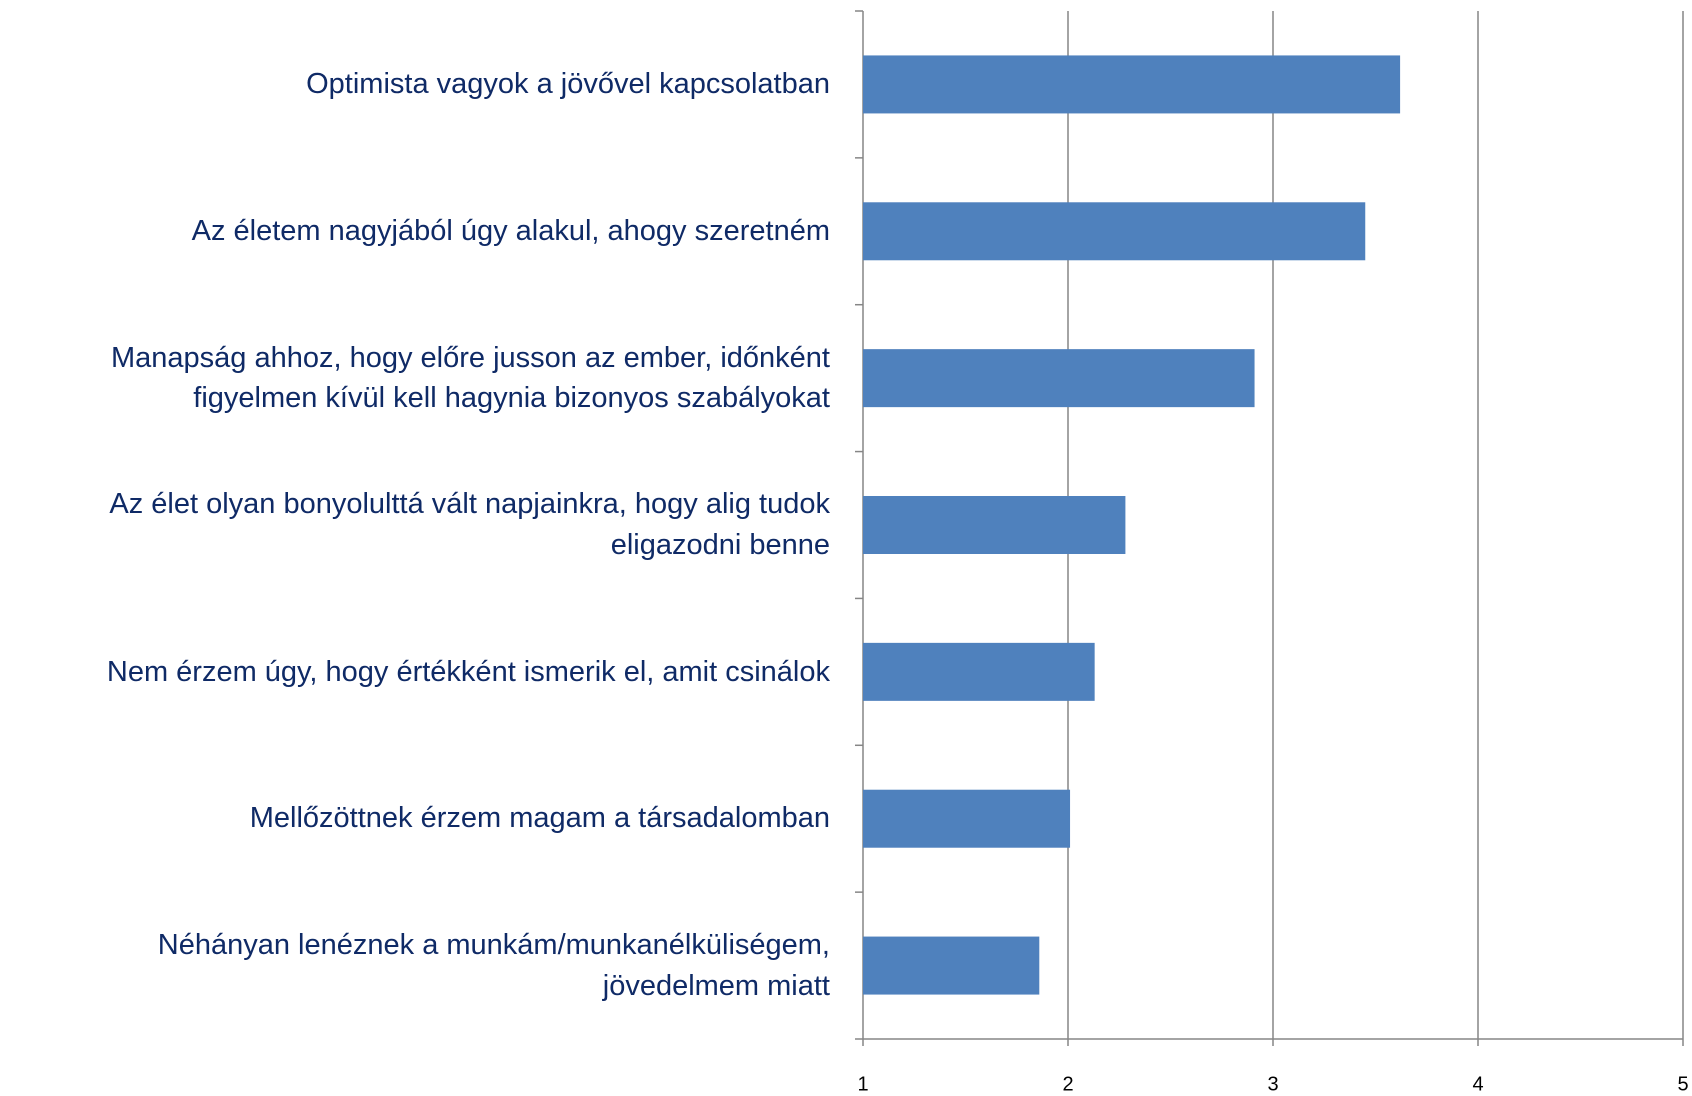  What do you see at coordinates (1477, 1084) in the screenshot?
I see `x-tick-label: 4` at bounding box center [1477, 1084].